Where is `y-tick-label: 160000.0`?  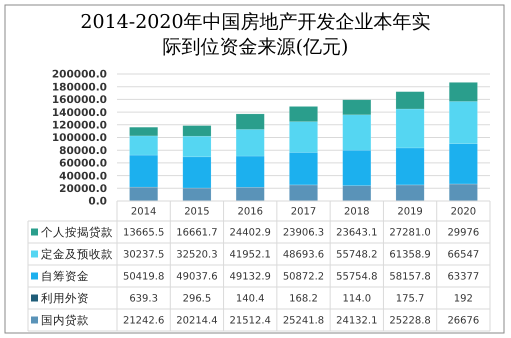 y-tick-label: 160000.0 is located at coordinates (79, 100).